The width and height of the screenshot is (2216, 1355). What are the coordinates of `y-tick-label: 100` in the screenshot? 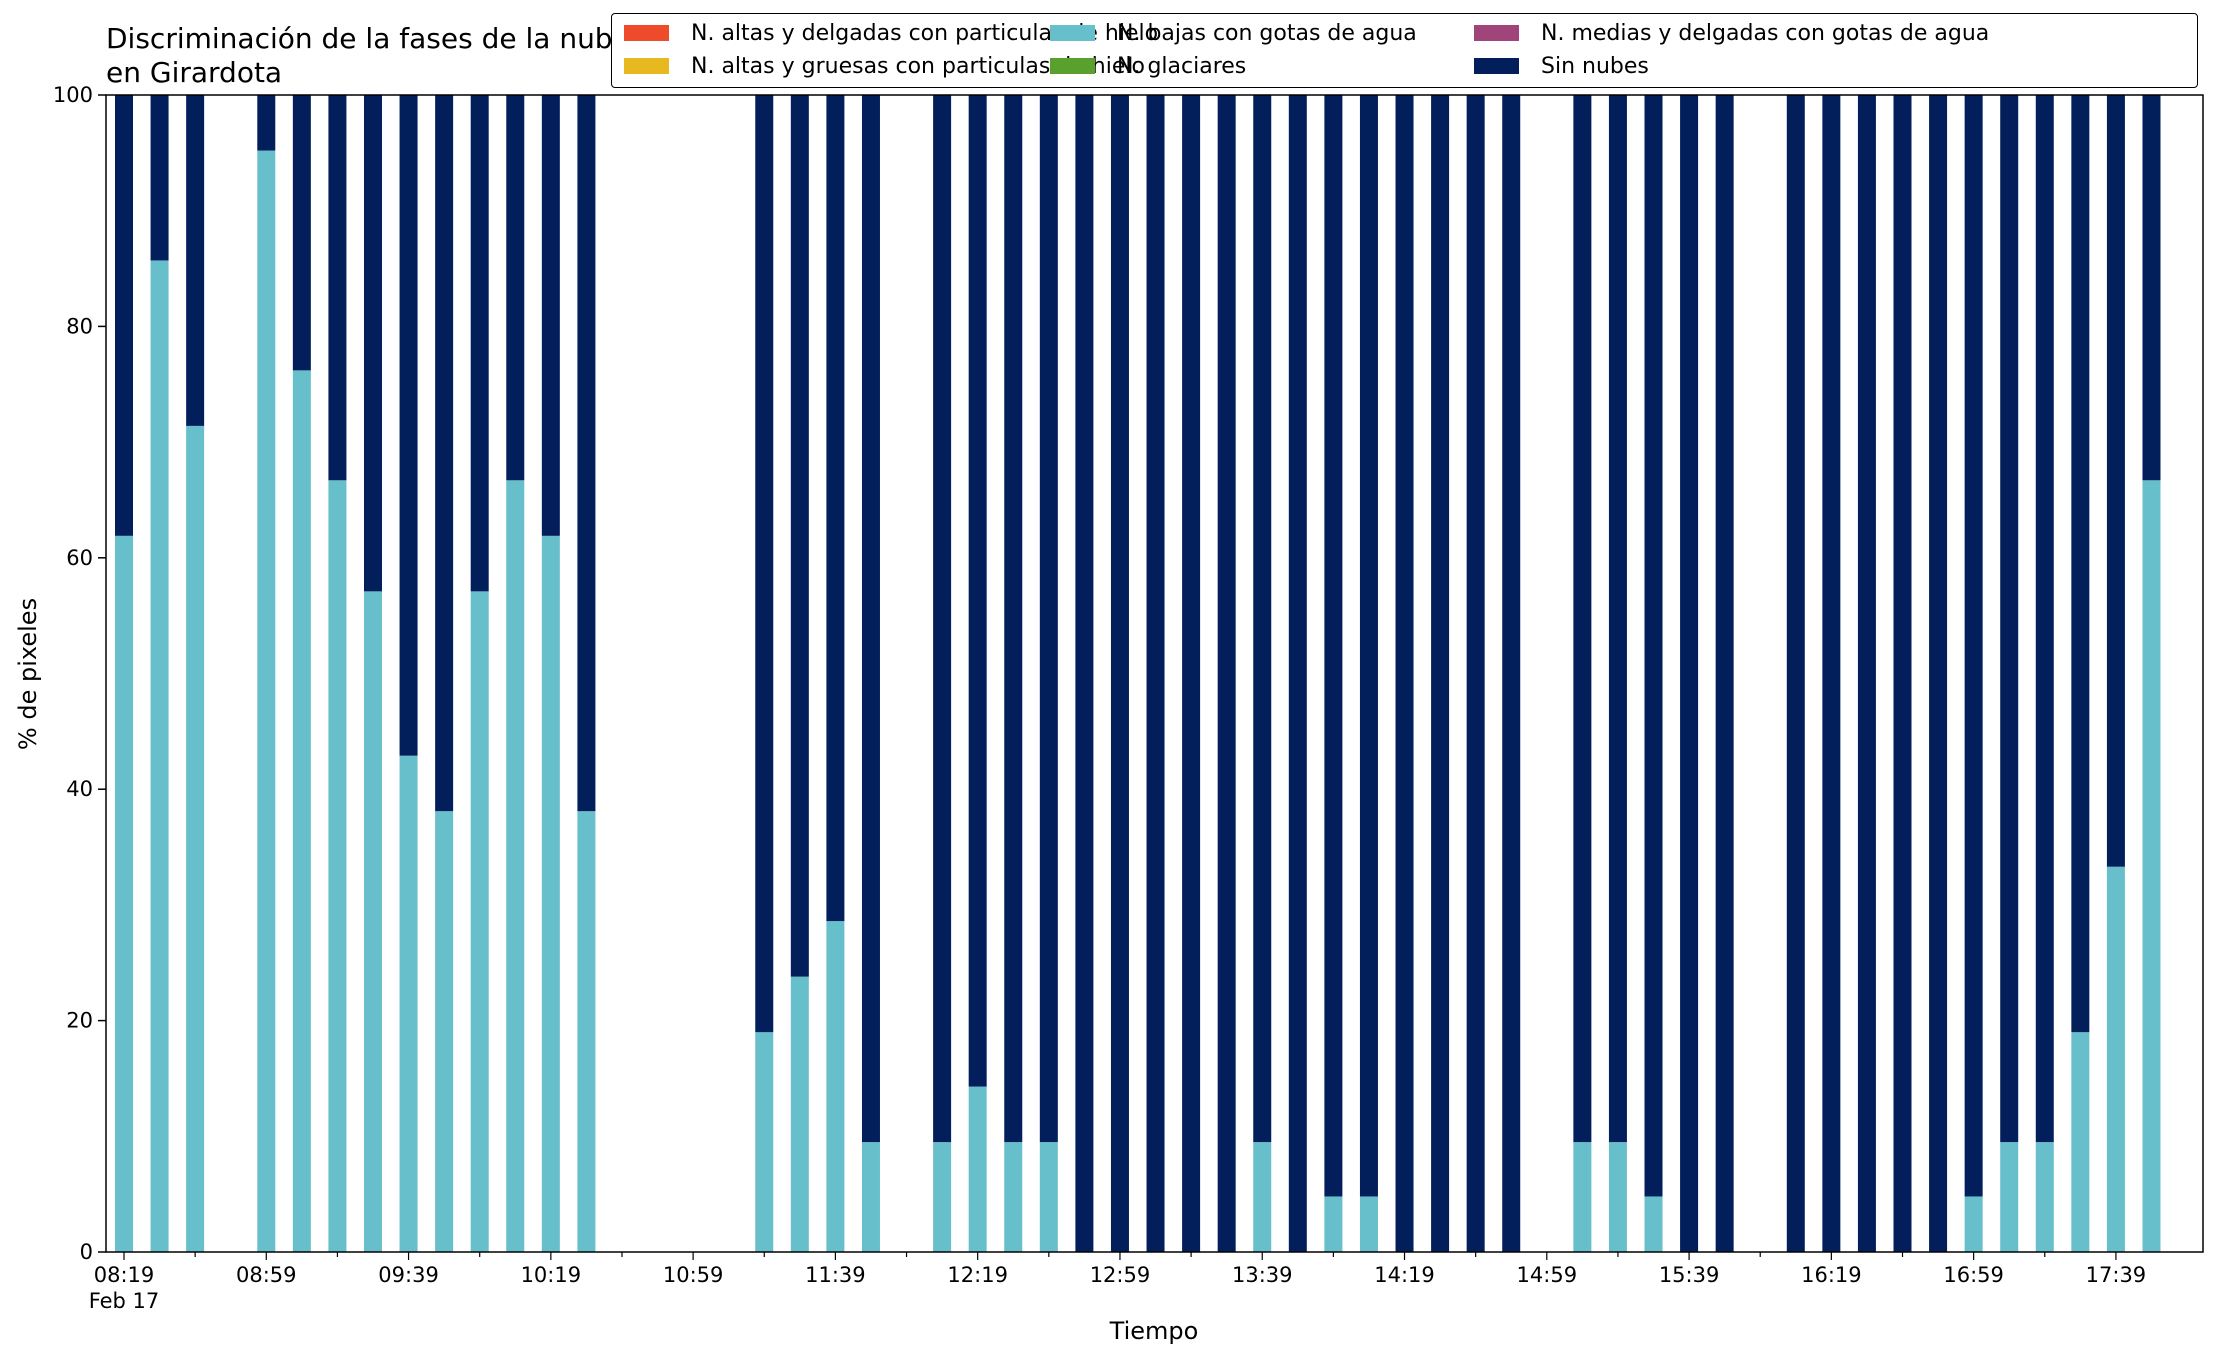 It's located at (73, 95).